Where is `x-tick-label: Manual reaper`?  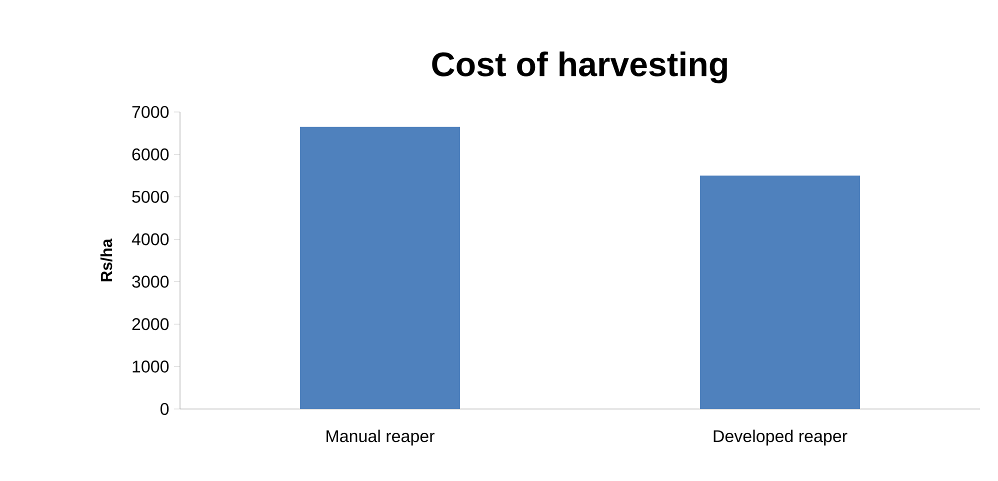 x-tick-label: Manual reaper is located at coordinates (380, 438).